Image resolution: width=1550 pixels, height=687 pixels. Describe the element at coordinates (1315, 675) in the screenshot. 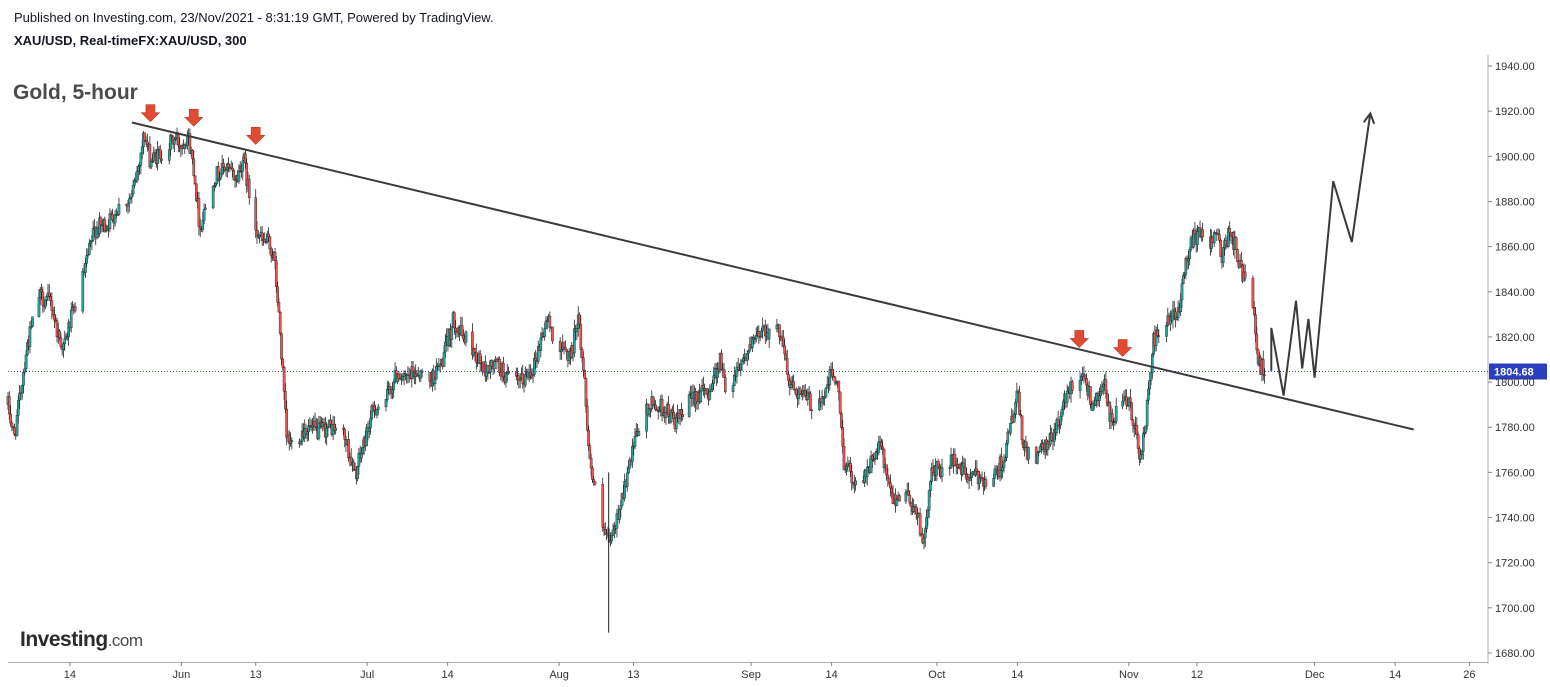

I see `x-tick-label: Dec` at that location.